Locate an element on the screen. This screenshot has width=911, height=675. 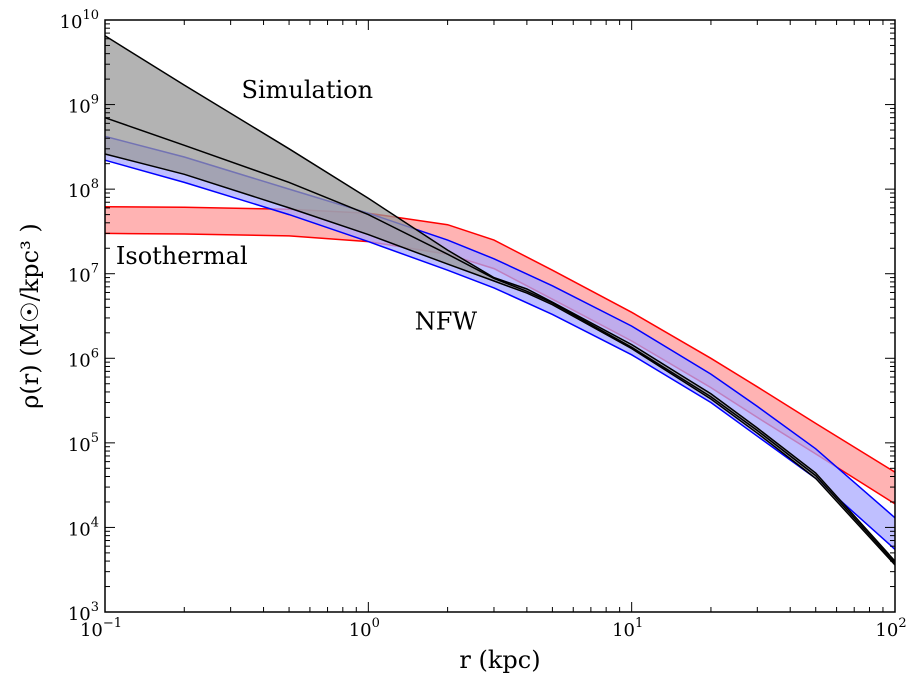
x-tick-label: 10² is located at coordinates (890, 628).